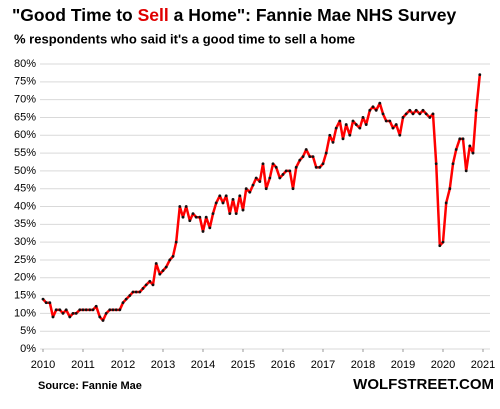 This screenshot has width=500, height=409. What do you see at coordinates (403, 365) in the screenshot?
I see `x-tick-label: 2019` at bounding box center [403, 365].